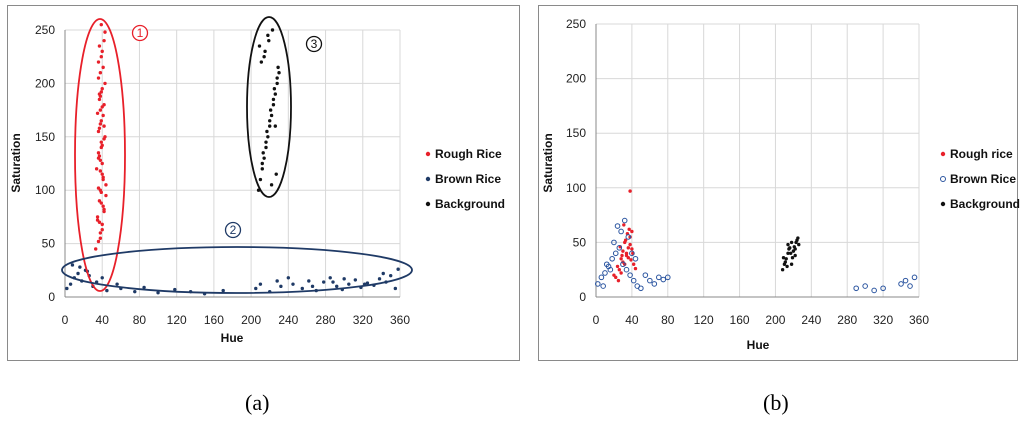 The width and height of the screenshot is (1024, 422). I want to click on y-axis-title-b: Saturation, so click(548, 162).